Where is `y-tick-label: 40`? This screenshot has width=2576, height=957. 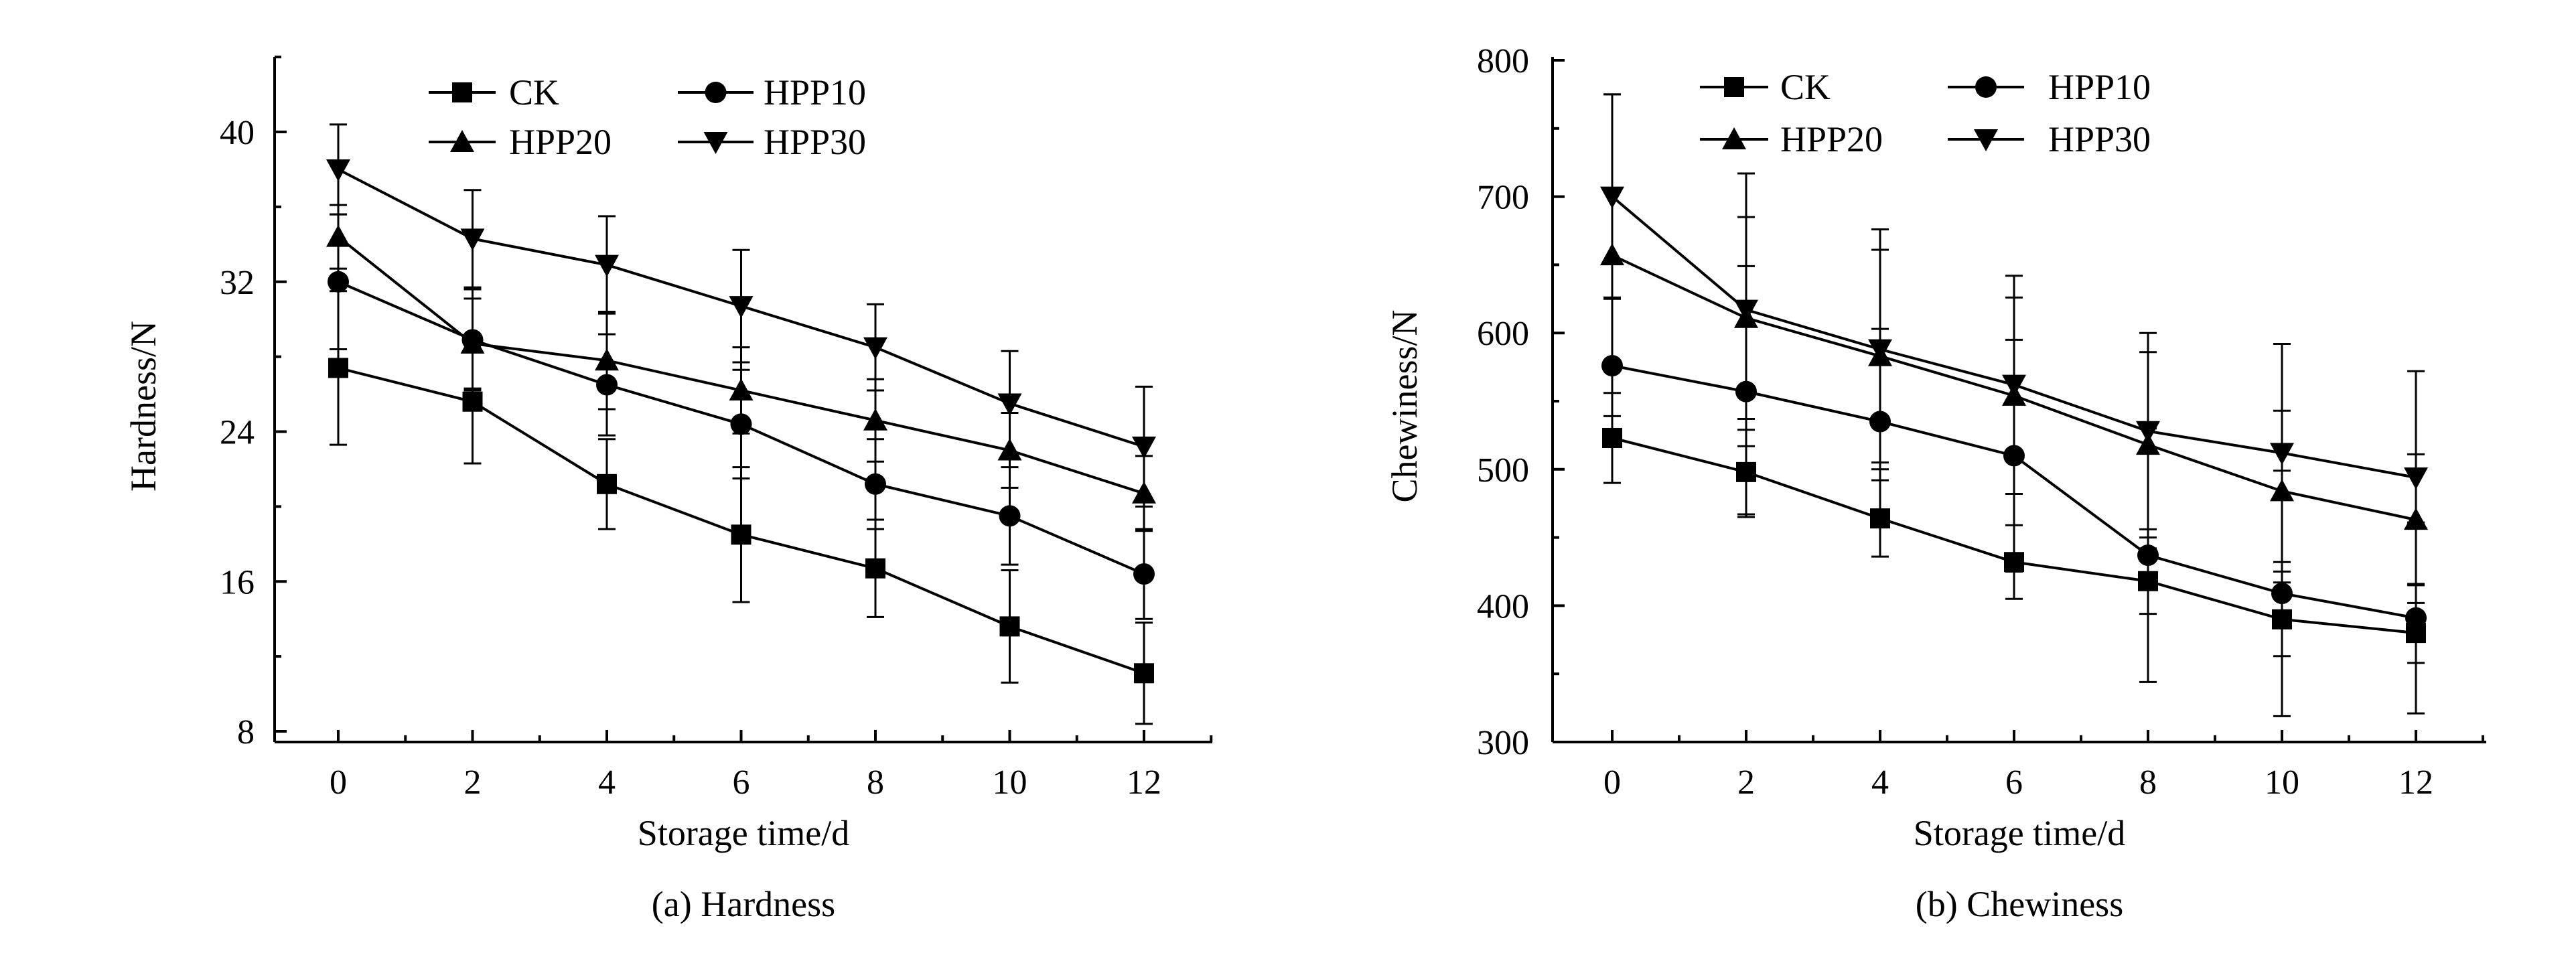
y-tick-label: 40 is located at coordinates (237, 133).